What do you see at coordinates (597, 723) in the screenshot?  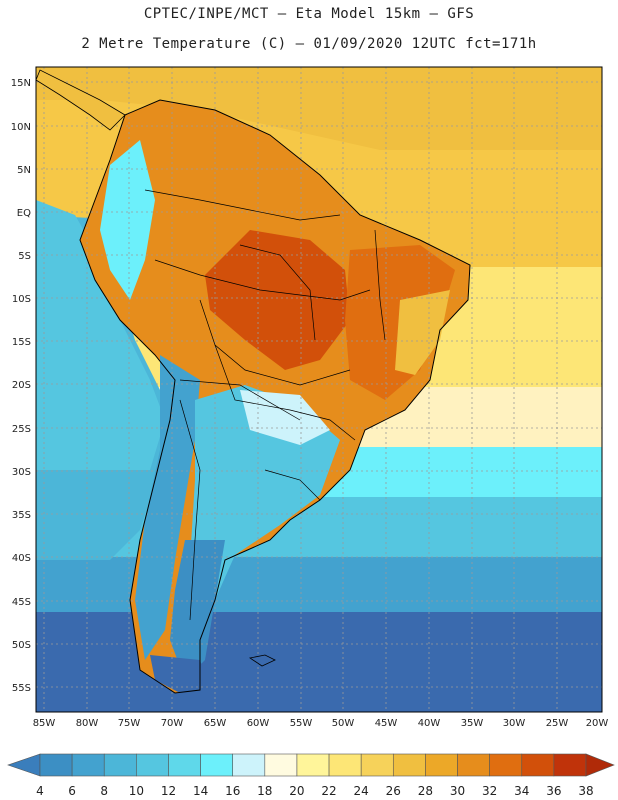 I see `lon-label: 20W` at bounding box center [597, 723].